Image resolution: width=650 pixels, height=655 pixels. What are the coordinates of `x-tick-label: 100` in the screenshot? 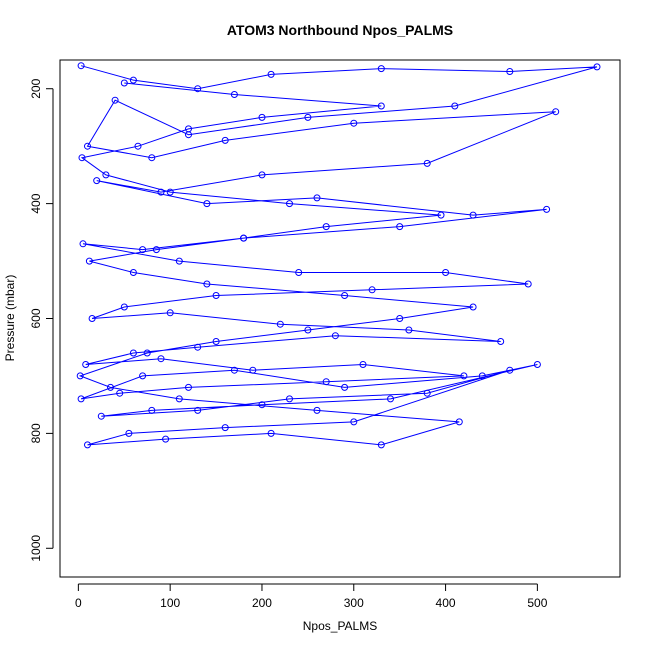 It's located at (170, 603).